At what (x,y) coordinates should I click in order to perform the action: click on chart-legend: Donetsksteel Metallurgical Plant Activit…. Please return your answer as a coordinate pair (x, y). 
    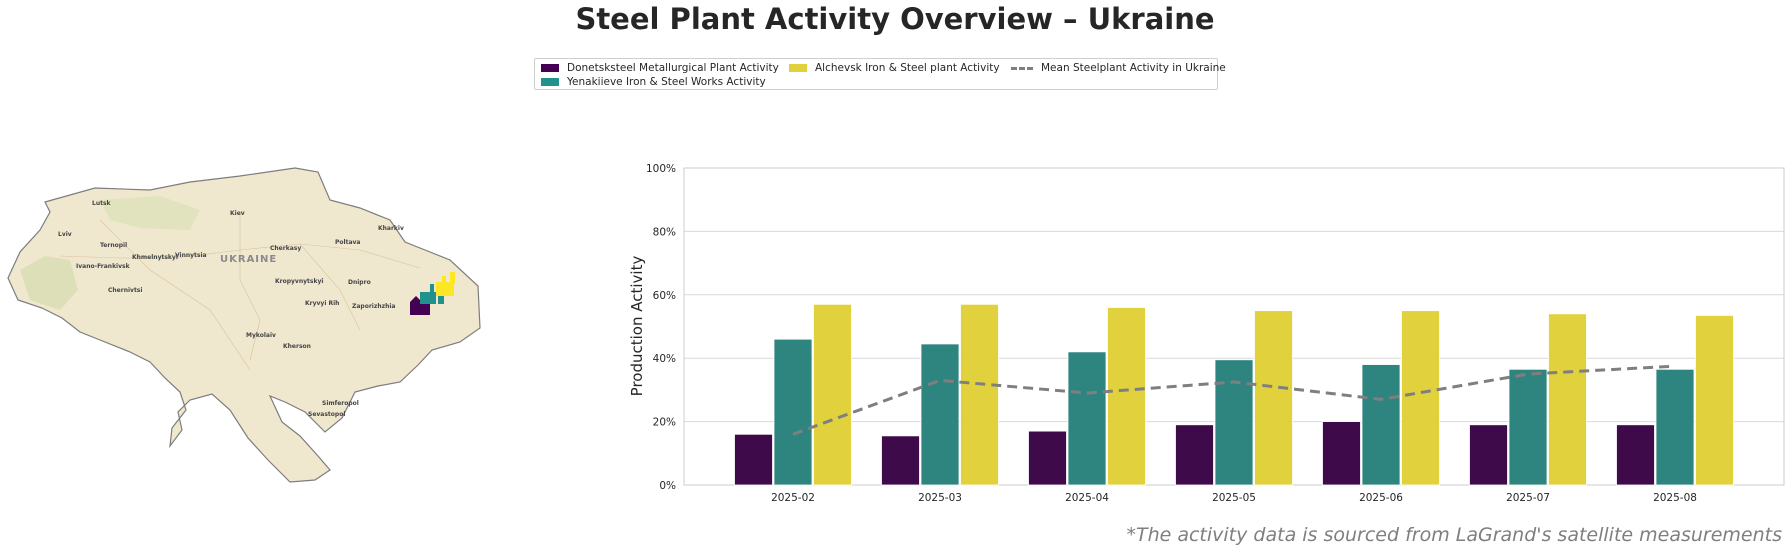
    Looking at the image, I should click on (880, 74).